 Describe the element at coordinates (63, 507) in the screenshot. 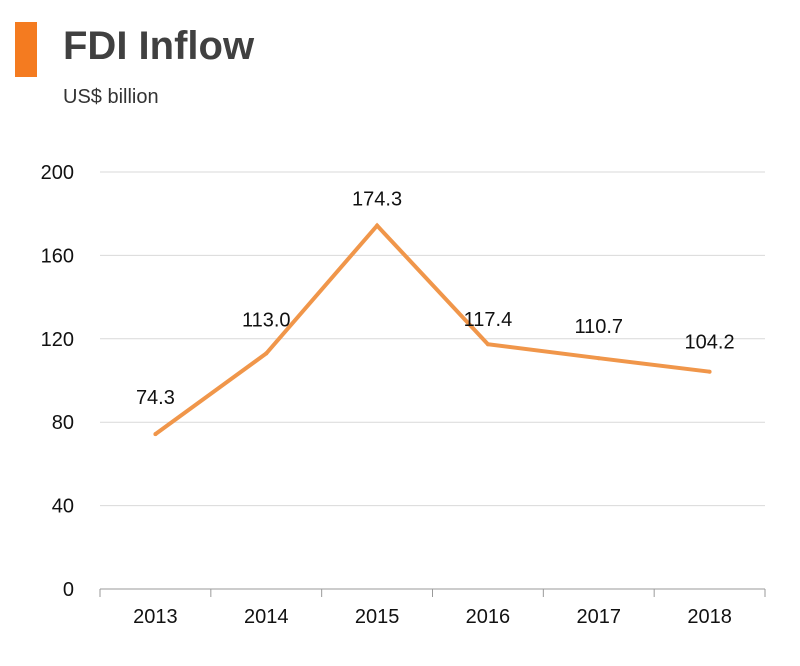

I see `y-tick-label: 40` at that location.